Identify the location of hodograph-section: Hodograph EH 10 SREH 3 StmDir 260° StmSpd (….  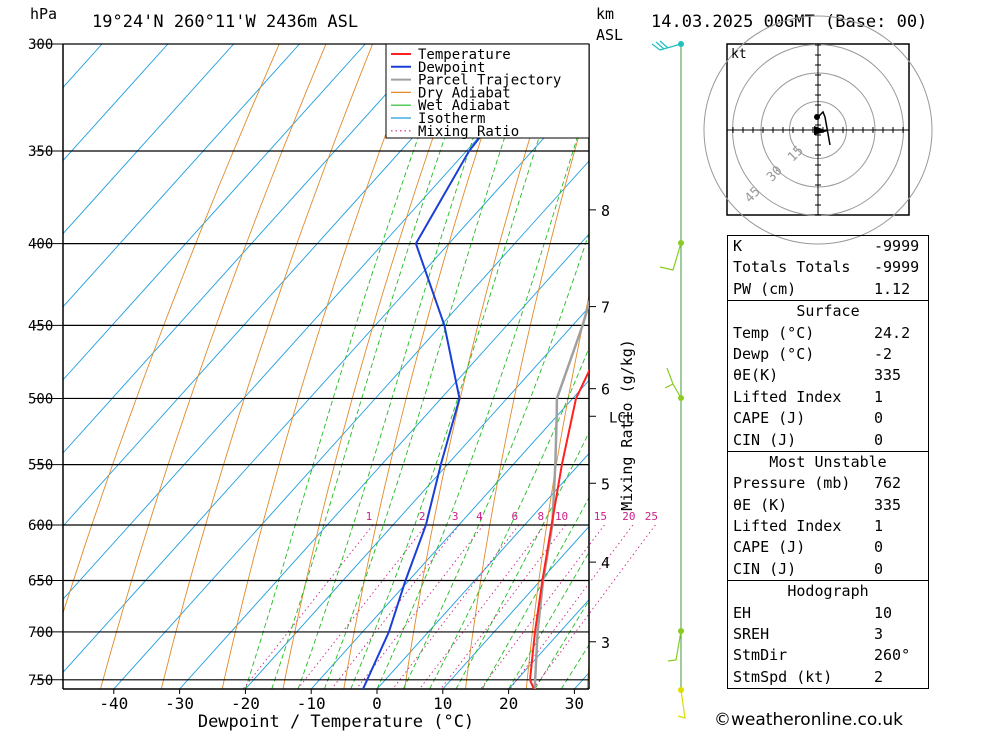
(828, 635).